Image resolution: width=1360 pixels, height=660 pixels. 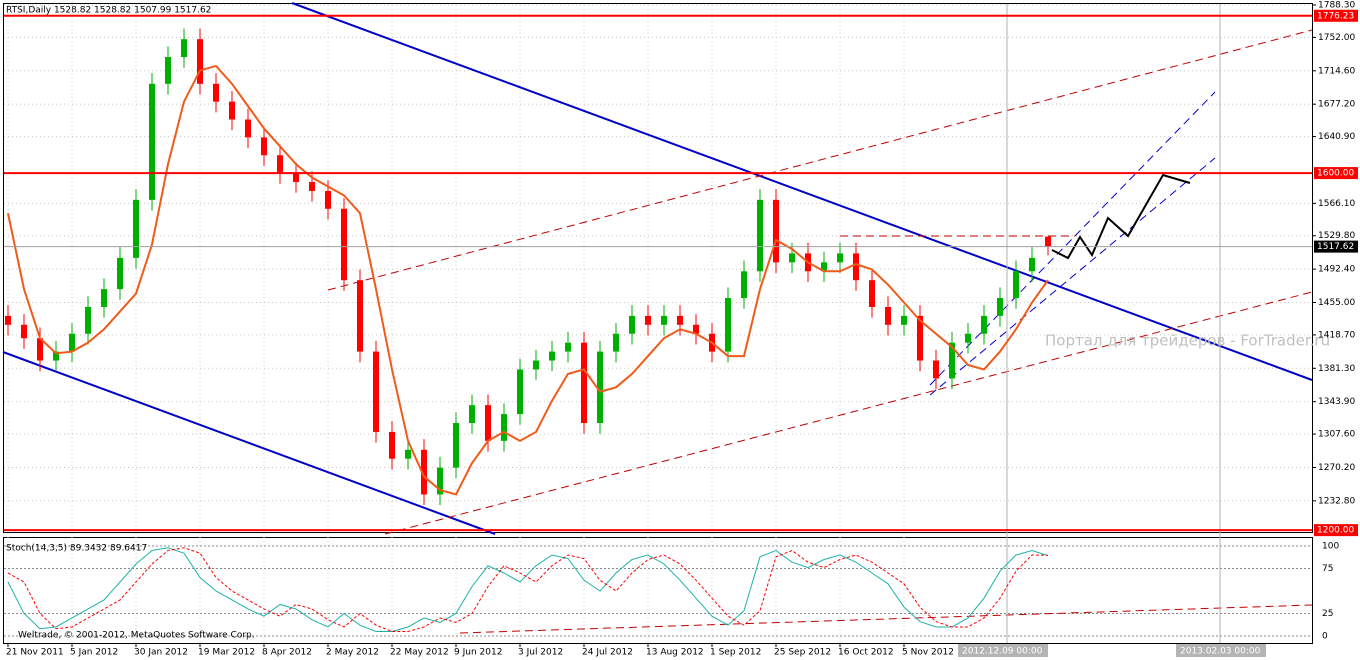 I want to click on x-tick-label: 5 Nov 2012, so click(x=928, y=653).